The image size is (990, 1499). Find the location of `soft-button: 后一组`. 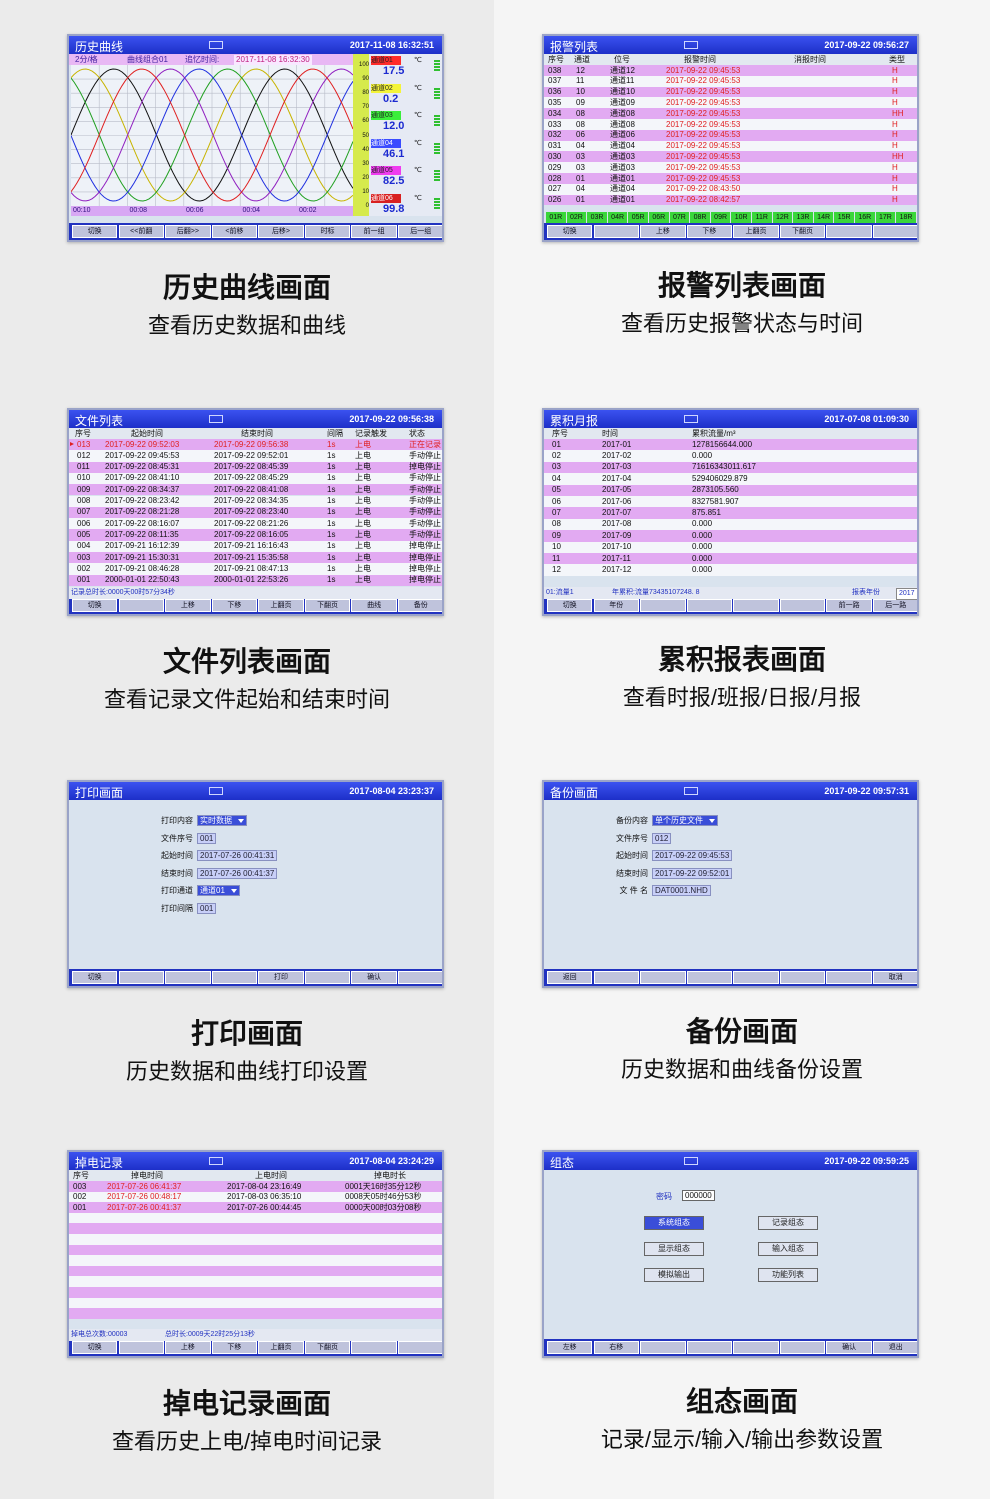

soft-button: 后一组 is located at coordinates (420, 231).